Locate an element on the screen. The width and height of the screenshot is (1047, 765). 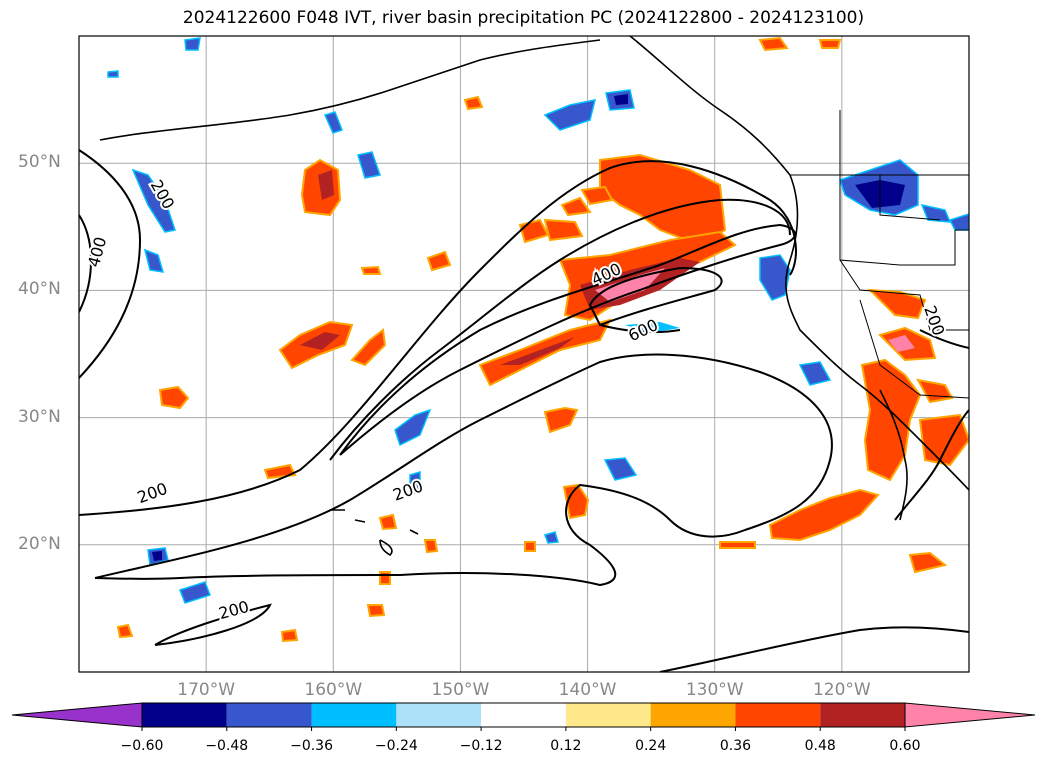
longitude-label: 160°W is located at coordinates (333, 690).